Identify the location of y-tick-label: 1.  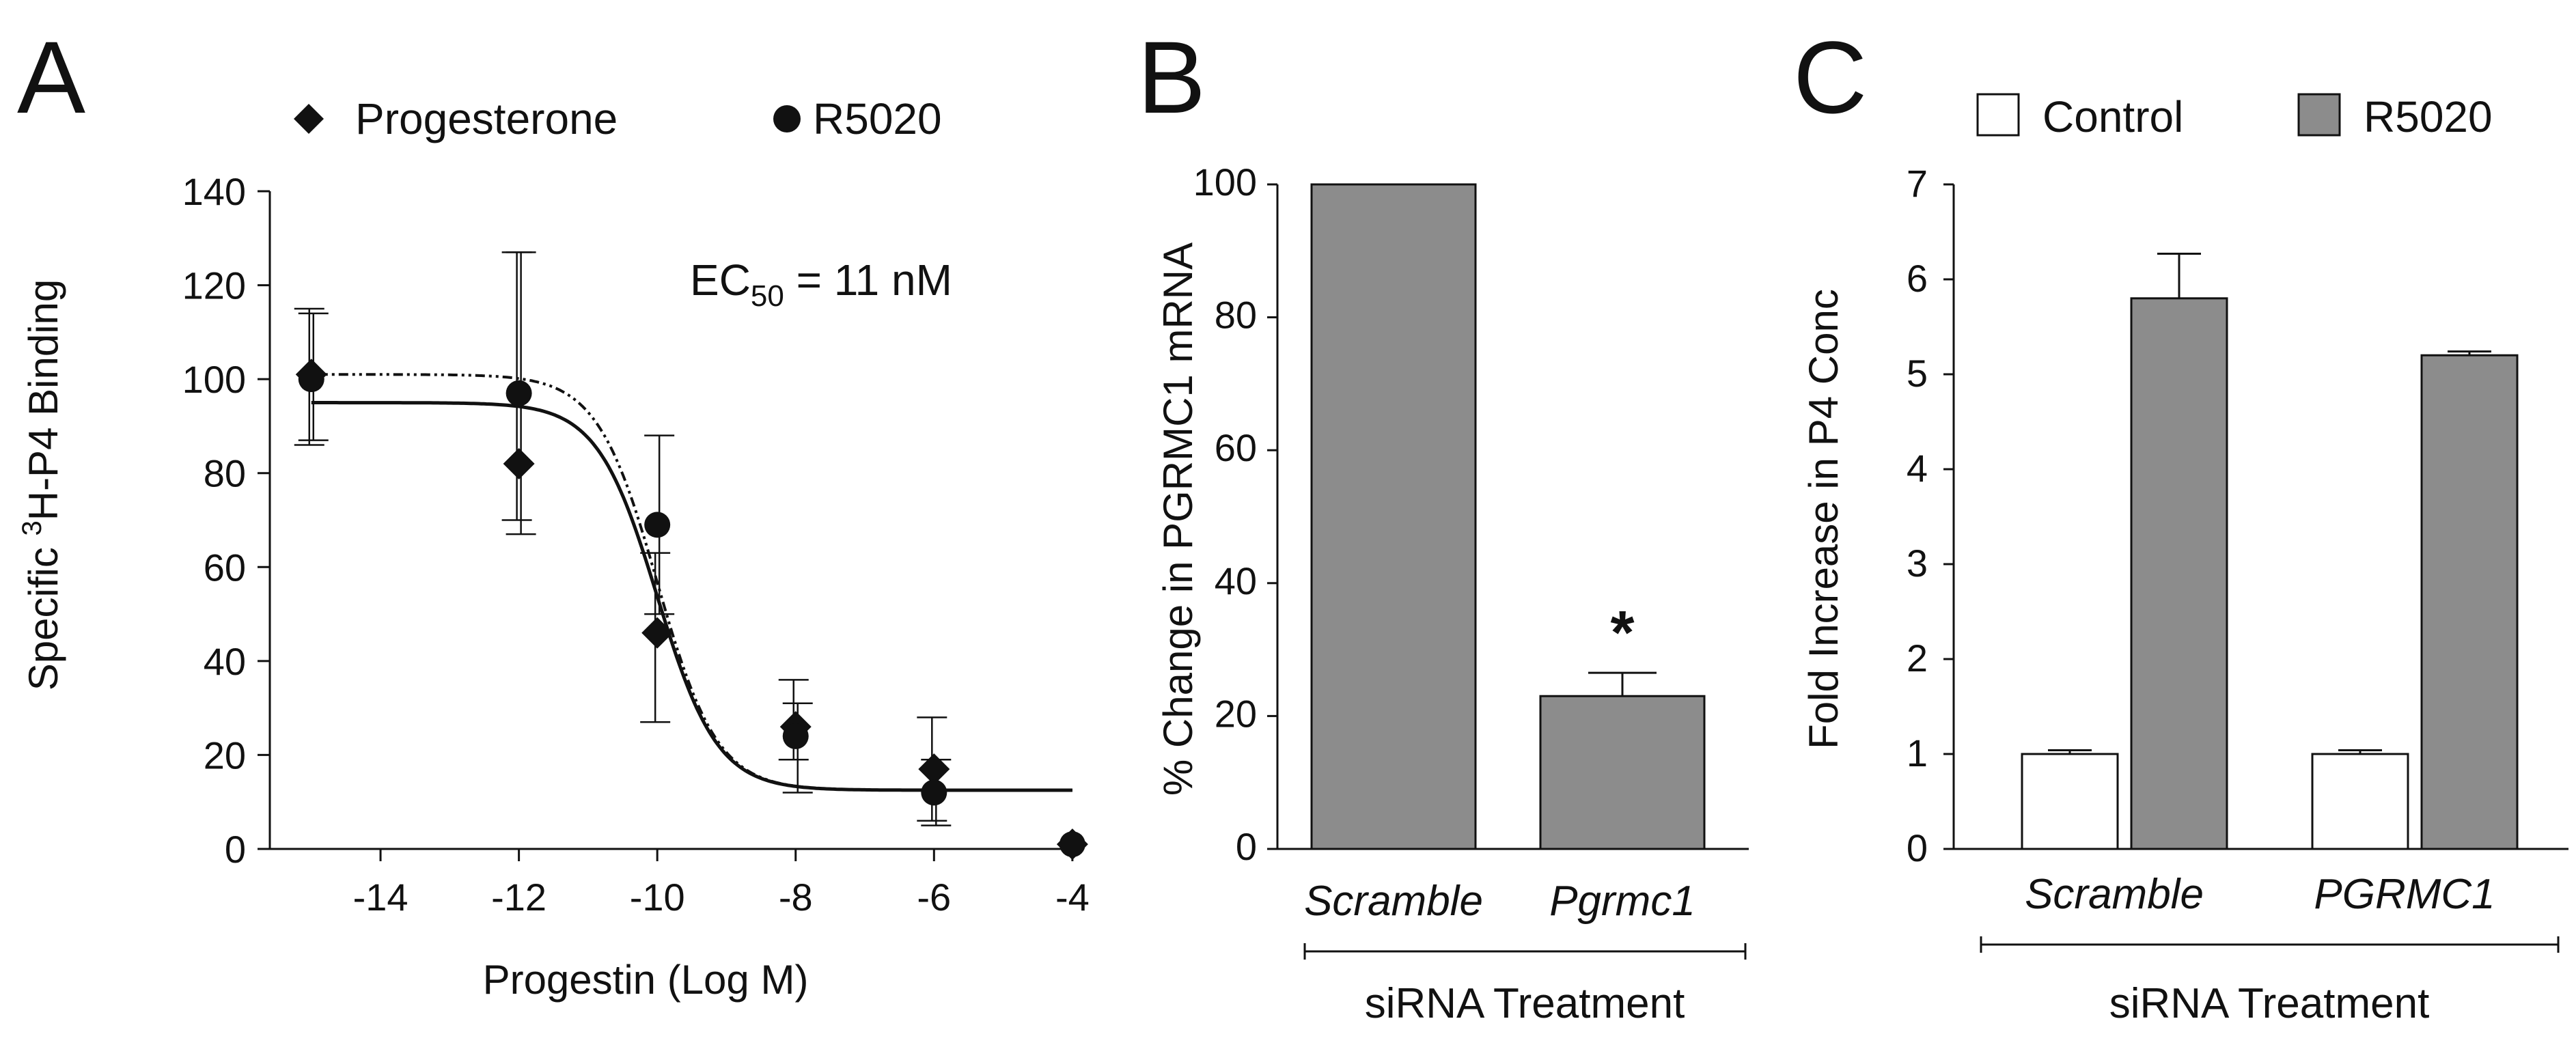
(1918, 752).